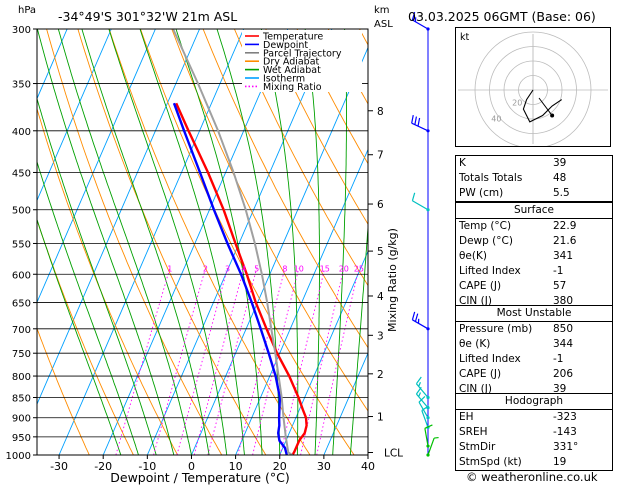 The width and height of the screenshot is (629, 486). Describe the element at coordinates (534, 313) in the screenshot. I see `most-unstable-title: Most Unstable` at that location.